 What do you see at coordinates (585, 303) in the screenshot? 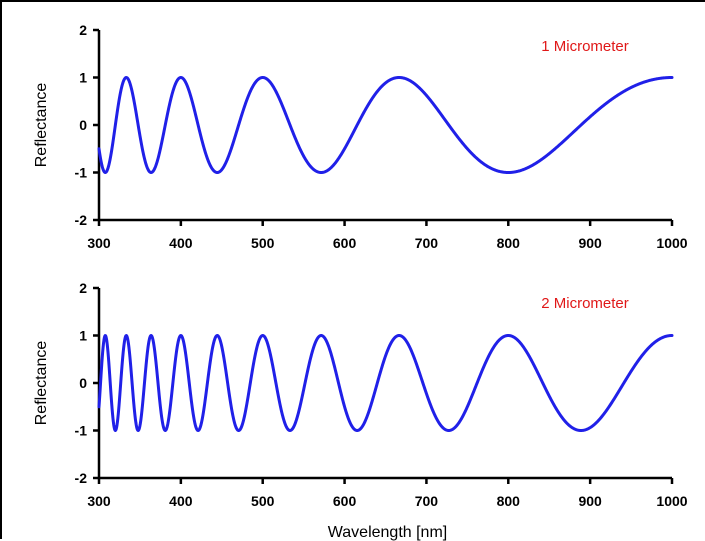
I see `thickness-annotation: 2 Micrometer` at bounding box center [585, 303].